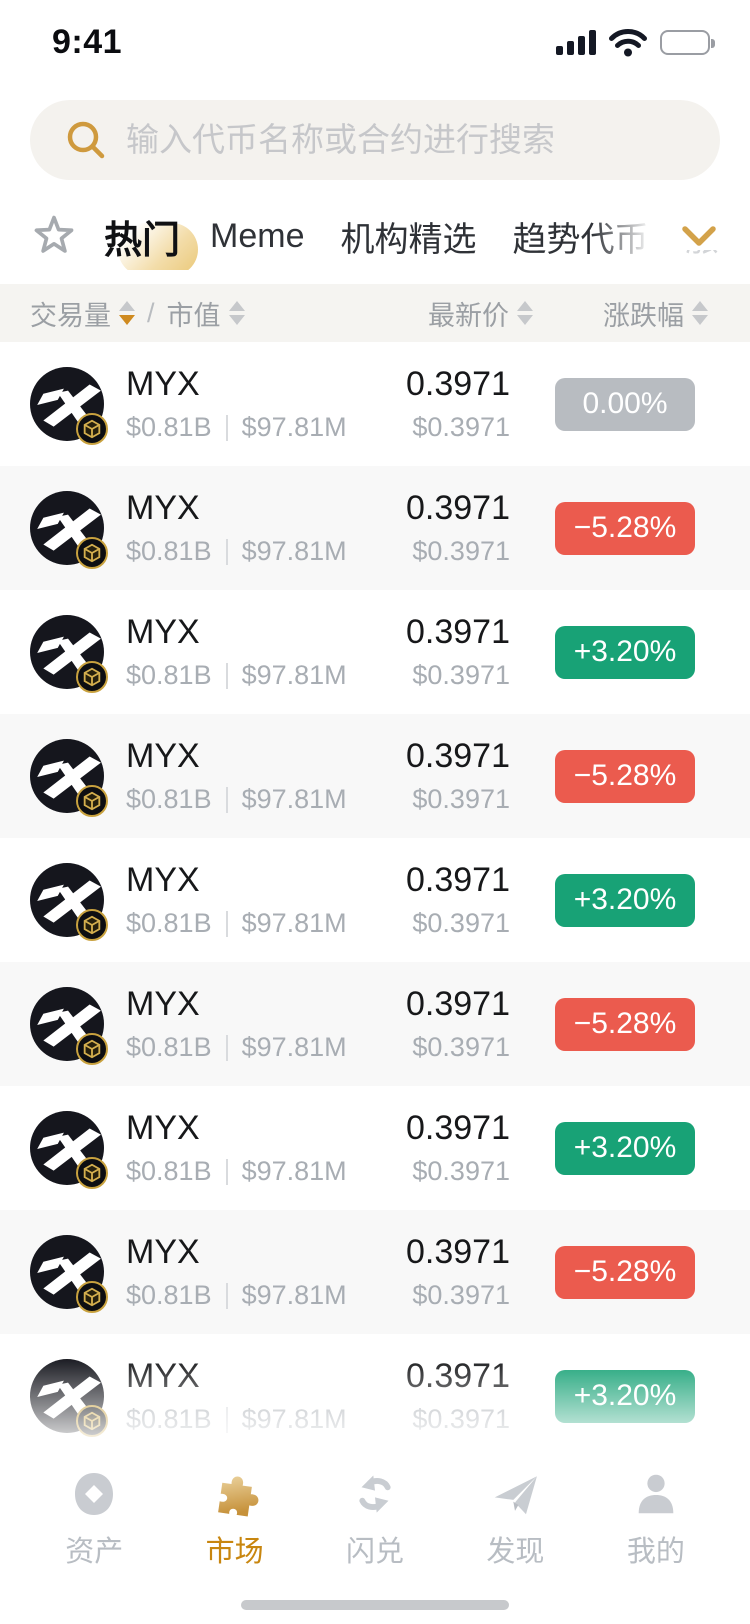  What do you see at coordinates (375, 1605) in the screenshot?
I see `home-indicator` at bounding box center [375, 1605].